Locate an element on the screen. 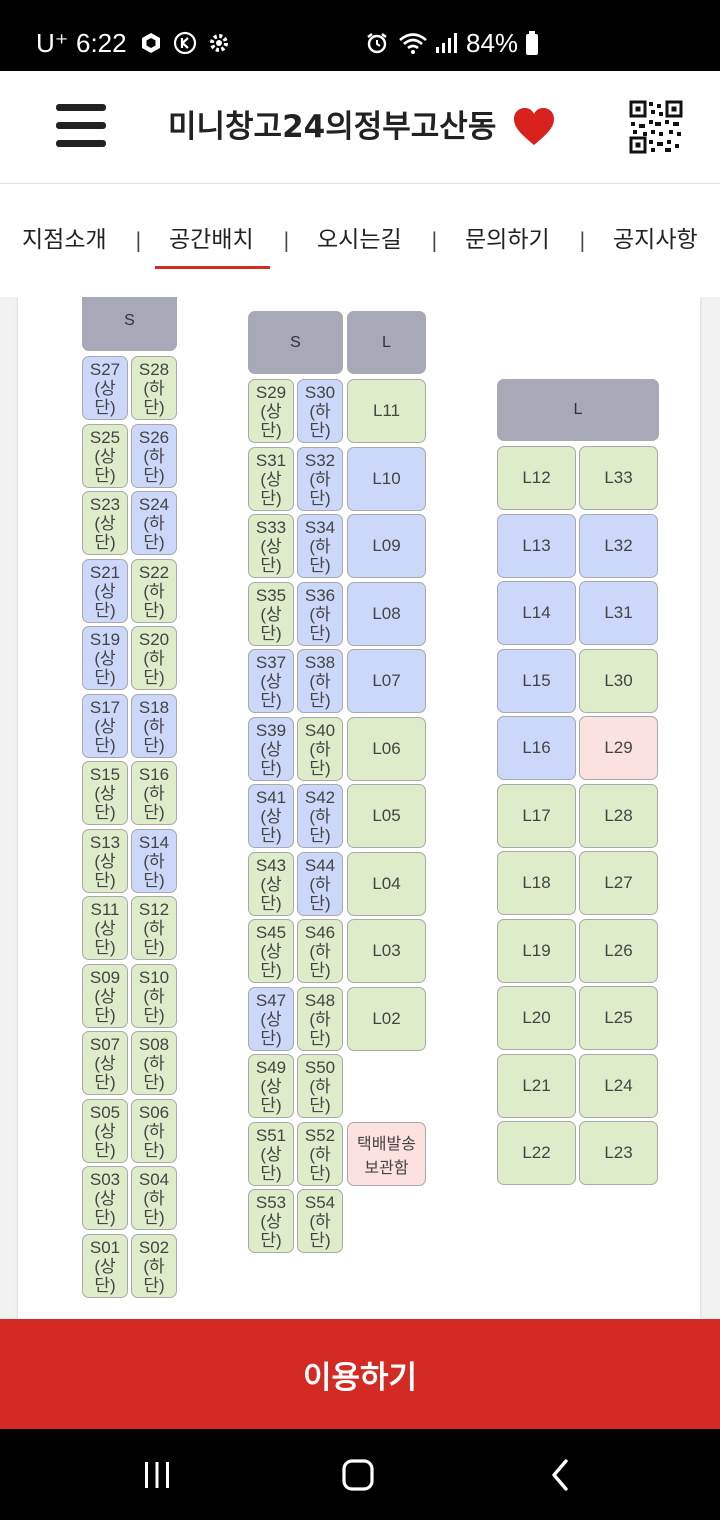  storage-unit-l04: L04 is located at coordinates (386, 884).